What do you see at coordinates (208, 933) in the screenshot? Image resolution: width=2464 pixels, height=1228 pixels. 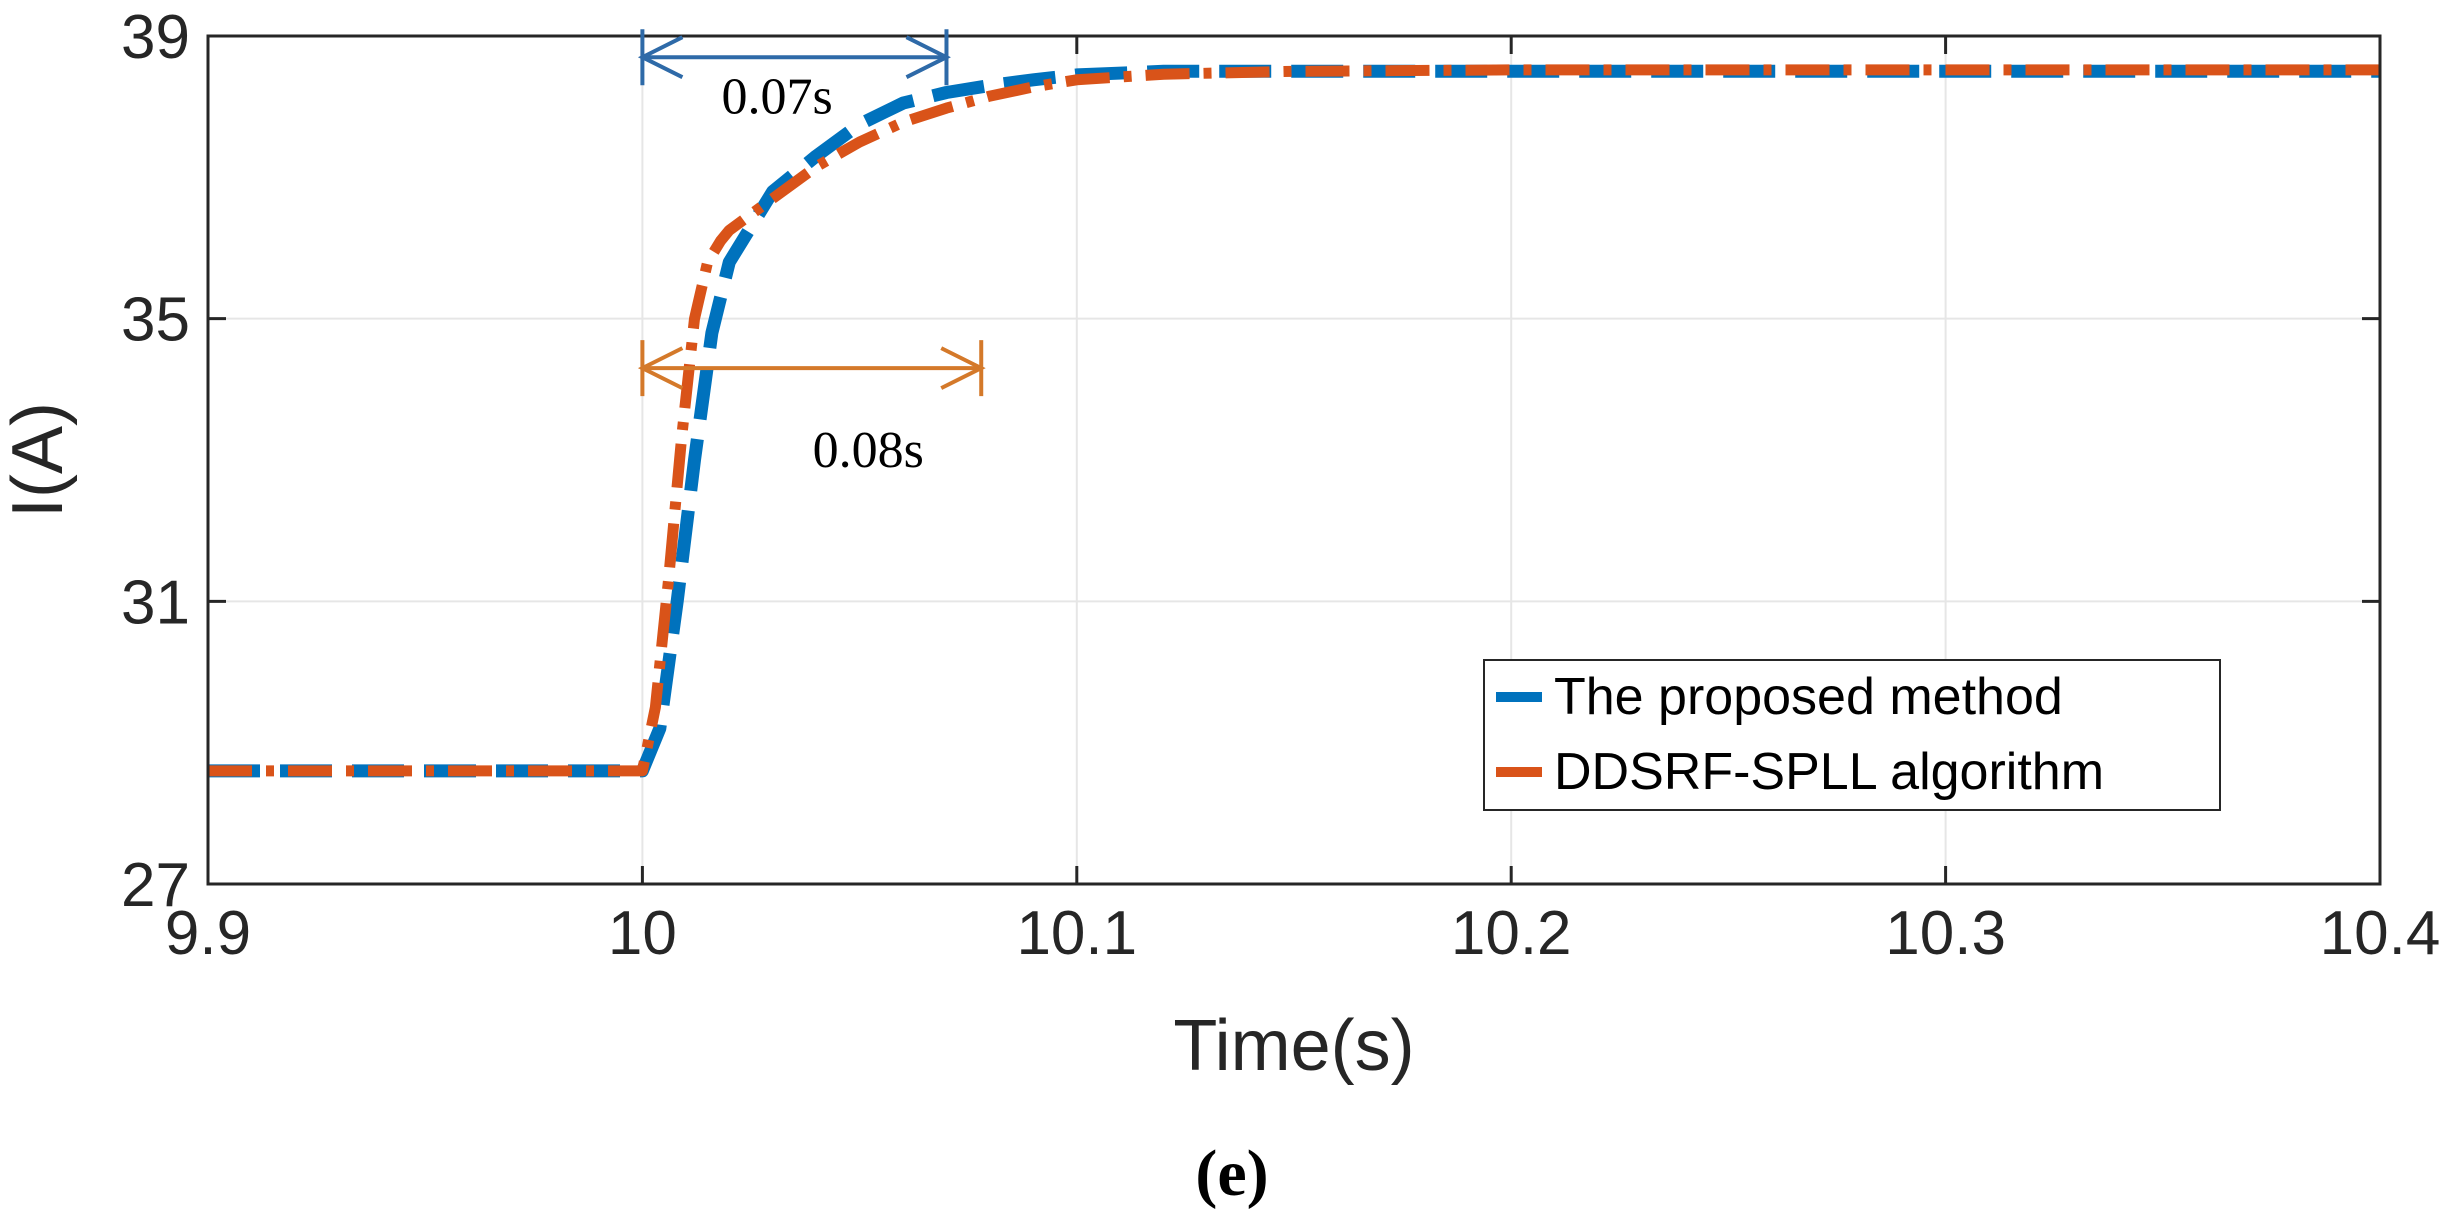 I see `x-tick-label: 9.9` at bounding box center [208, 933].